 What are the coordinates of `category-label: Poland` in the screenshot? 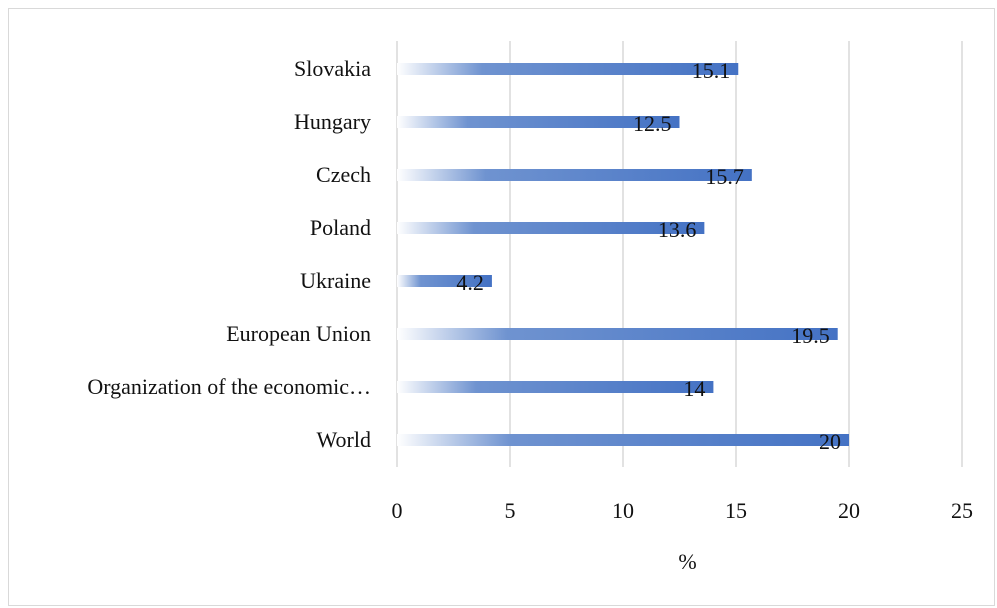 It's located at (340, 227).